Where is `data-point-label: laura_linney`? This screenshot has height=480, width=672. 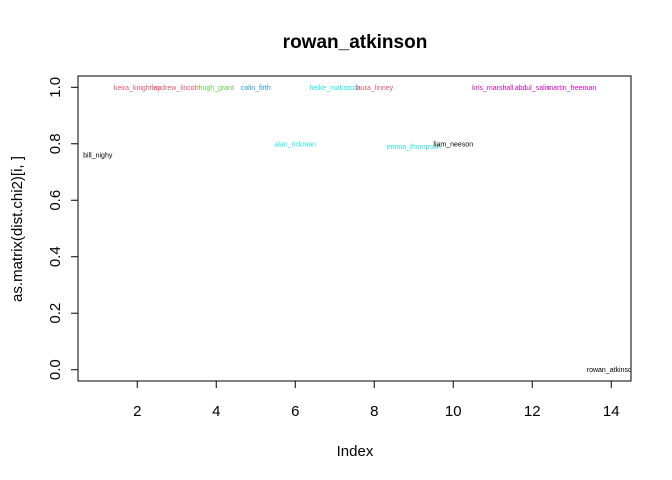
data-point-label: laura_linney is located at coordinates (374, 88).